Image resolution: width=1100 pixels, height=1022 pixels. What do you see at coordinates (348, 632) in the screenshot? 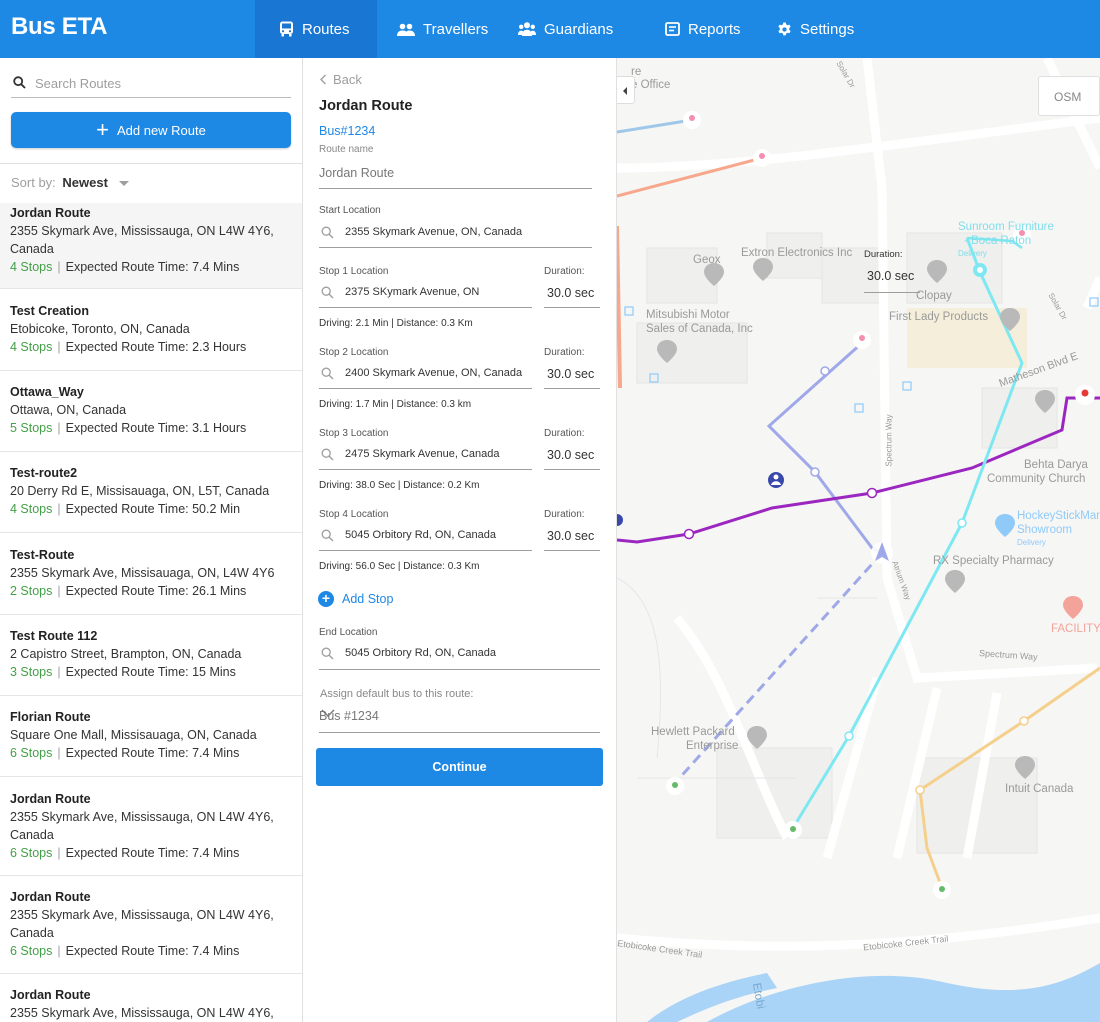
I see `end-location-label: End Location` at bounding box center [348, 632].